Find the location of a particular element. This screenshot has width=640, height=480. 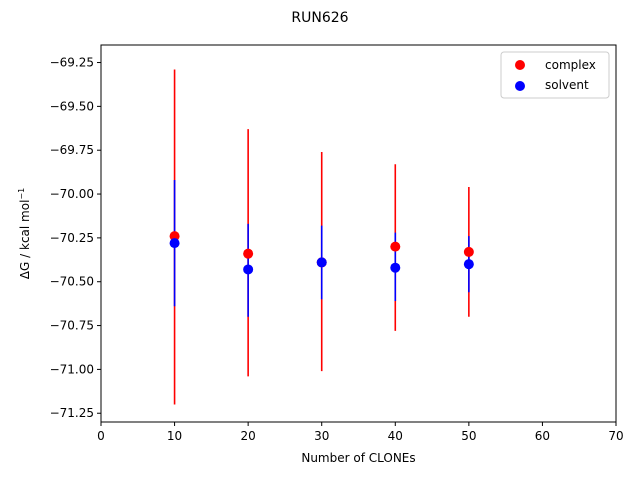

y-tick-label: −70.75 is located at coordinates (72, 326).